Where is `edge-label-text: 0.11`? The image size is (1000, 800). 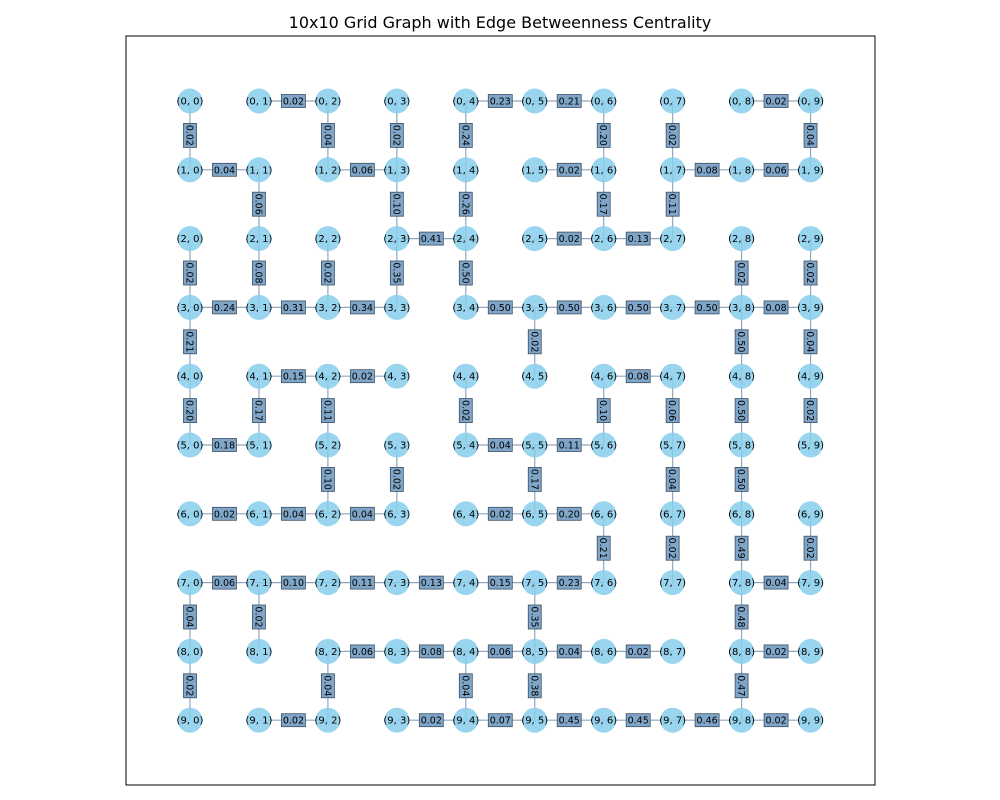
edge-label-text: 0.11 is located at coordinates (671, 204).